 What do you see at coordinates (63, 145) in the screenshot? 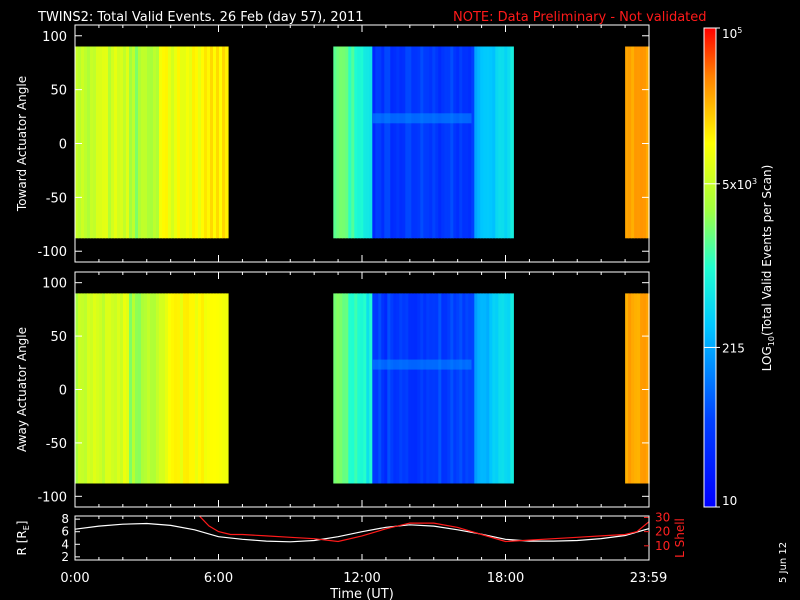
I see `y-tick-label: 0` at bounding box center [63, 145].